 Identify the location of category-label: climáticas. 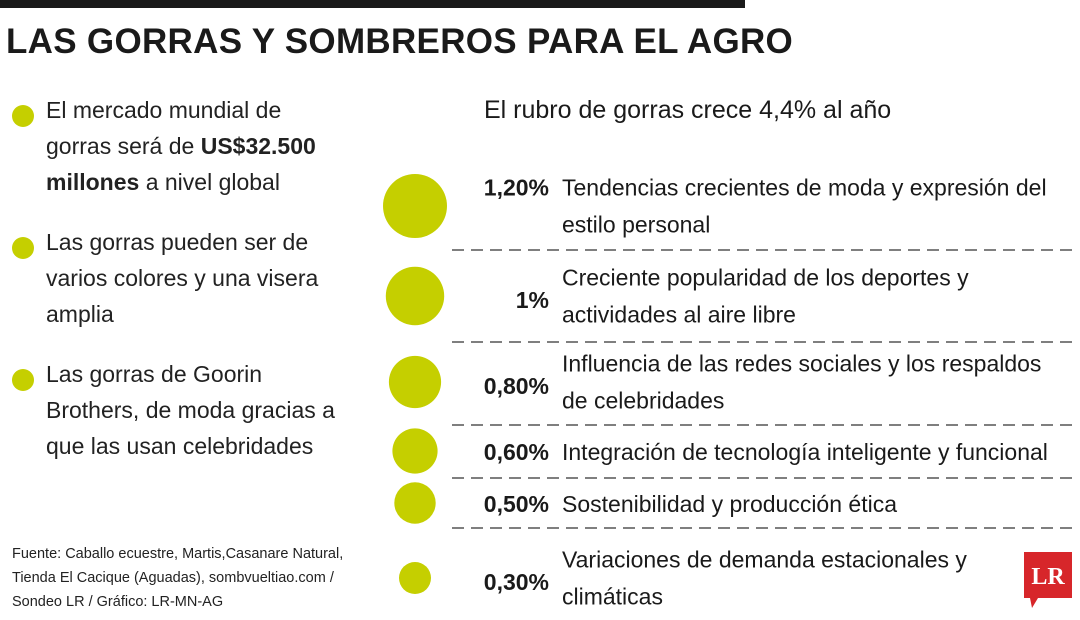
(612, 597).